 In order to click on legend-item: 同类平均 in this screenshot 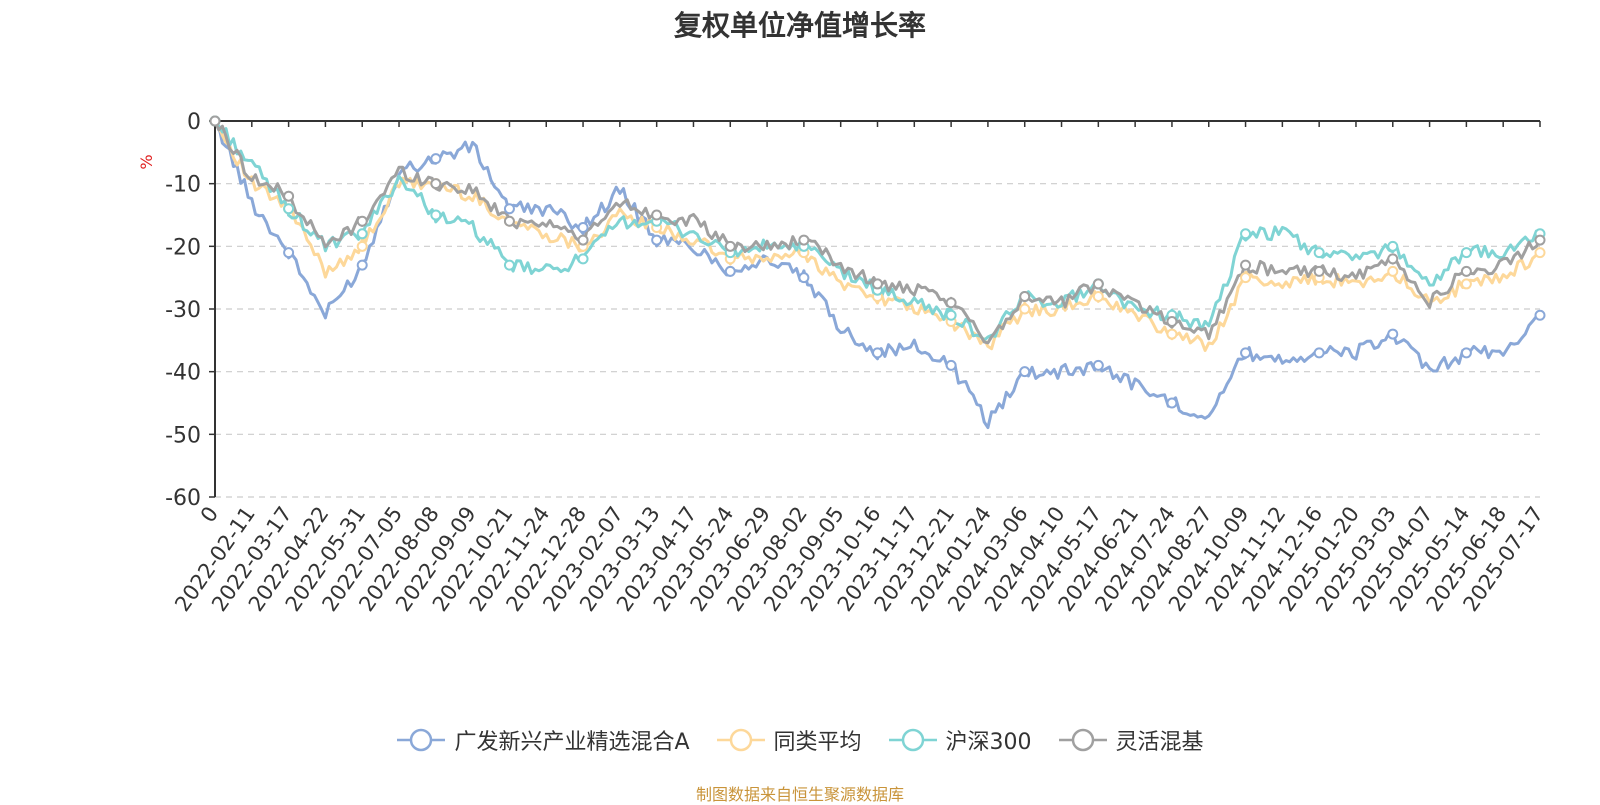, I will do `click(789, 740)`.